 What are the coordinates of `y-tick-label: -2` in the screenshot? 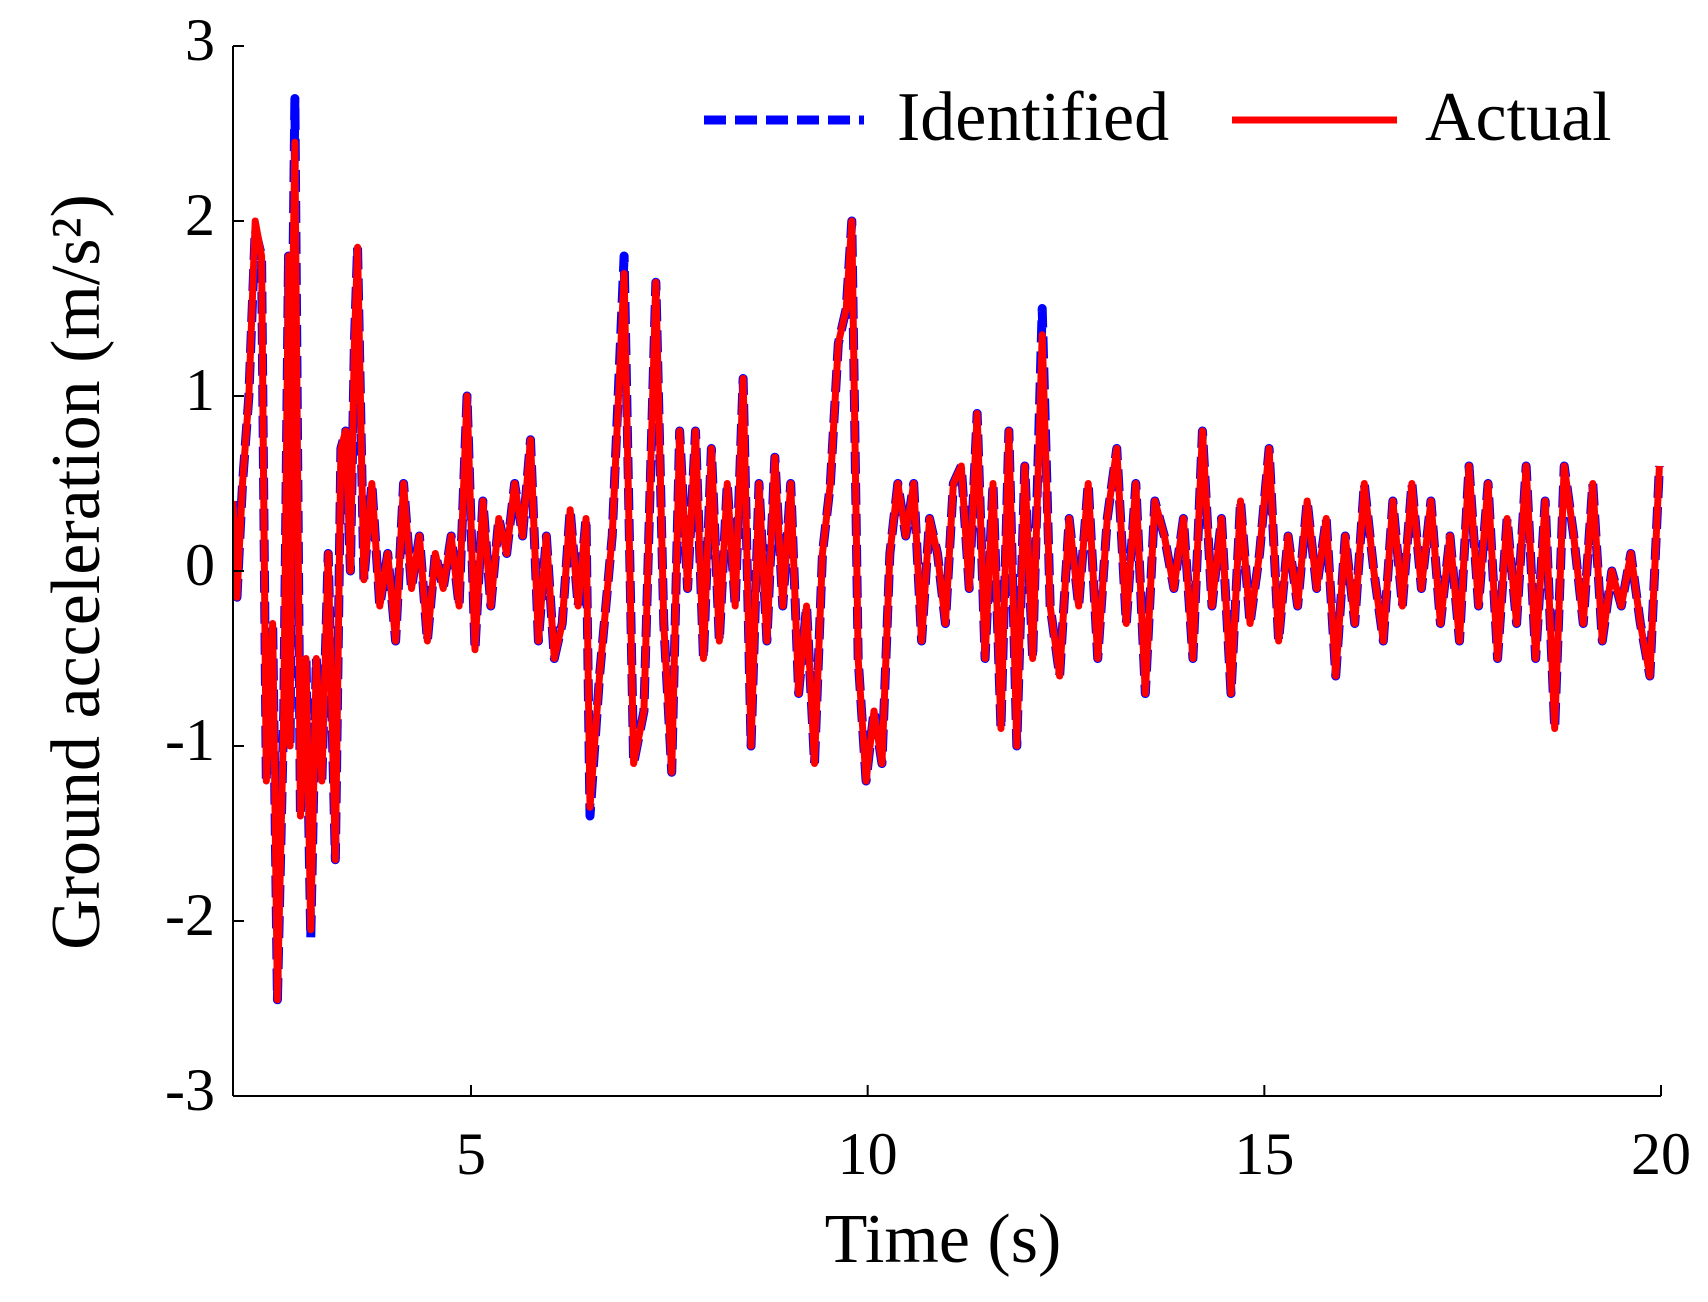 It's located at (190, 915).